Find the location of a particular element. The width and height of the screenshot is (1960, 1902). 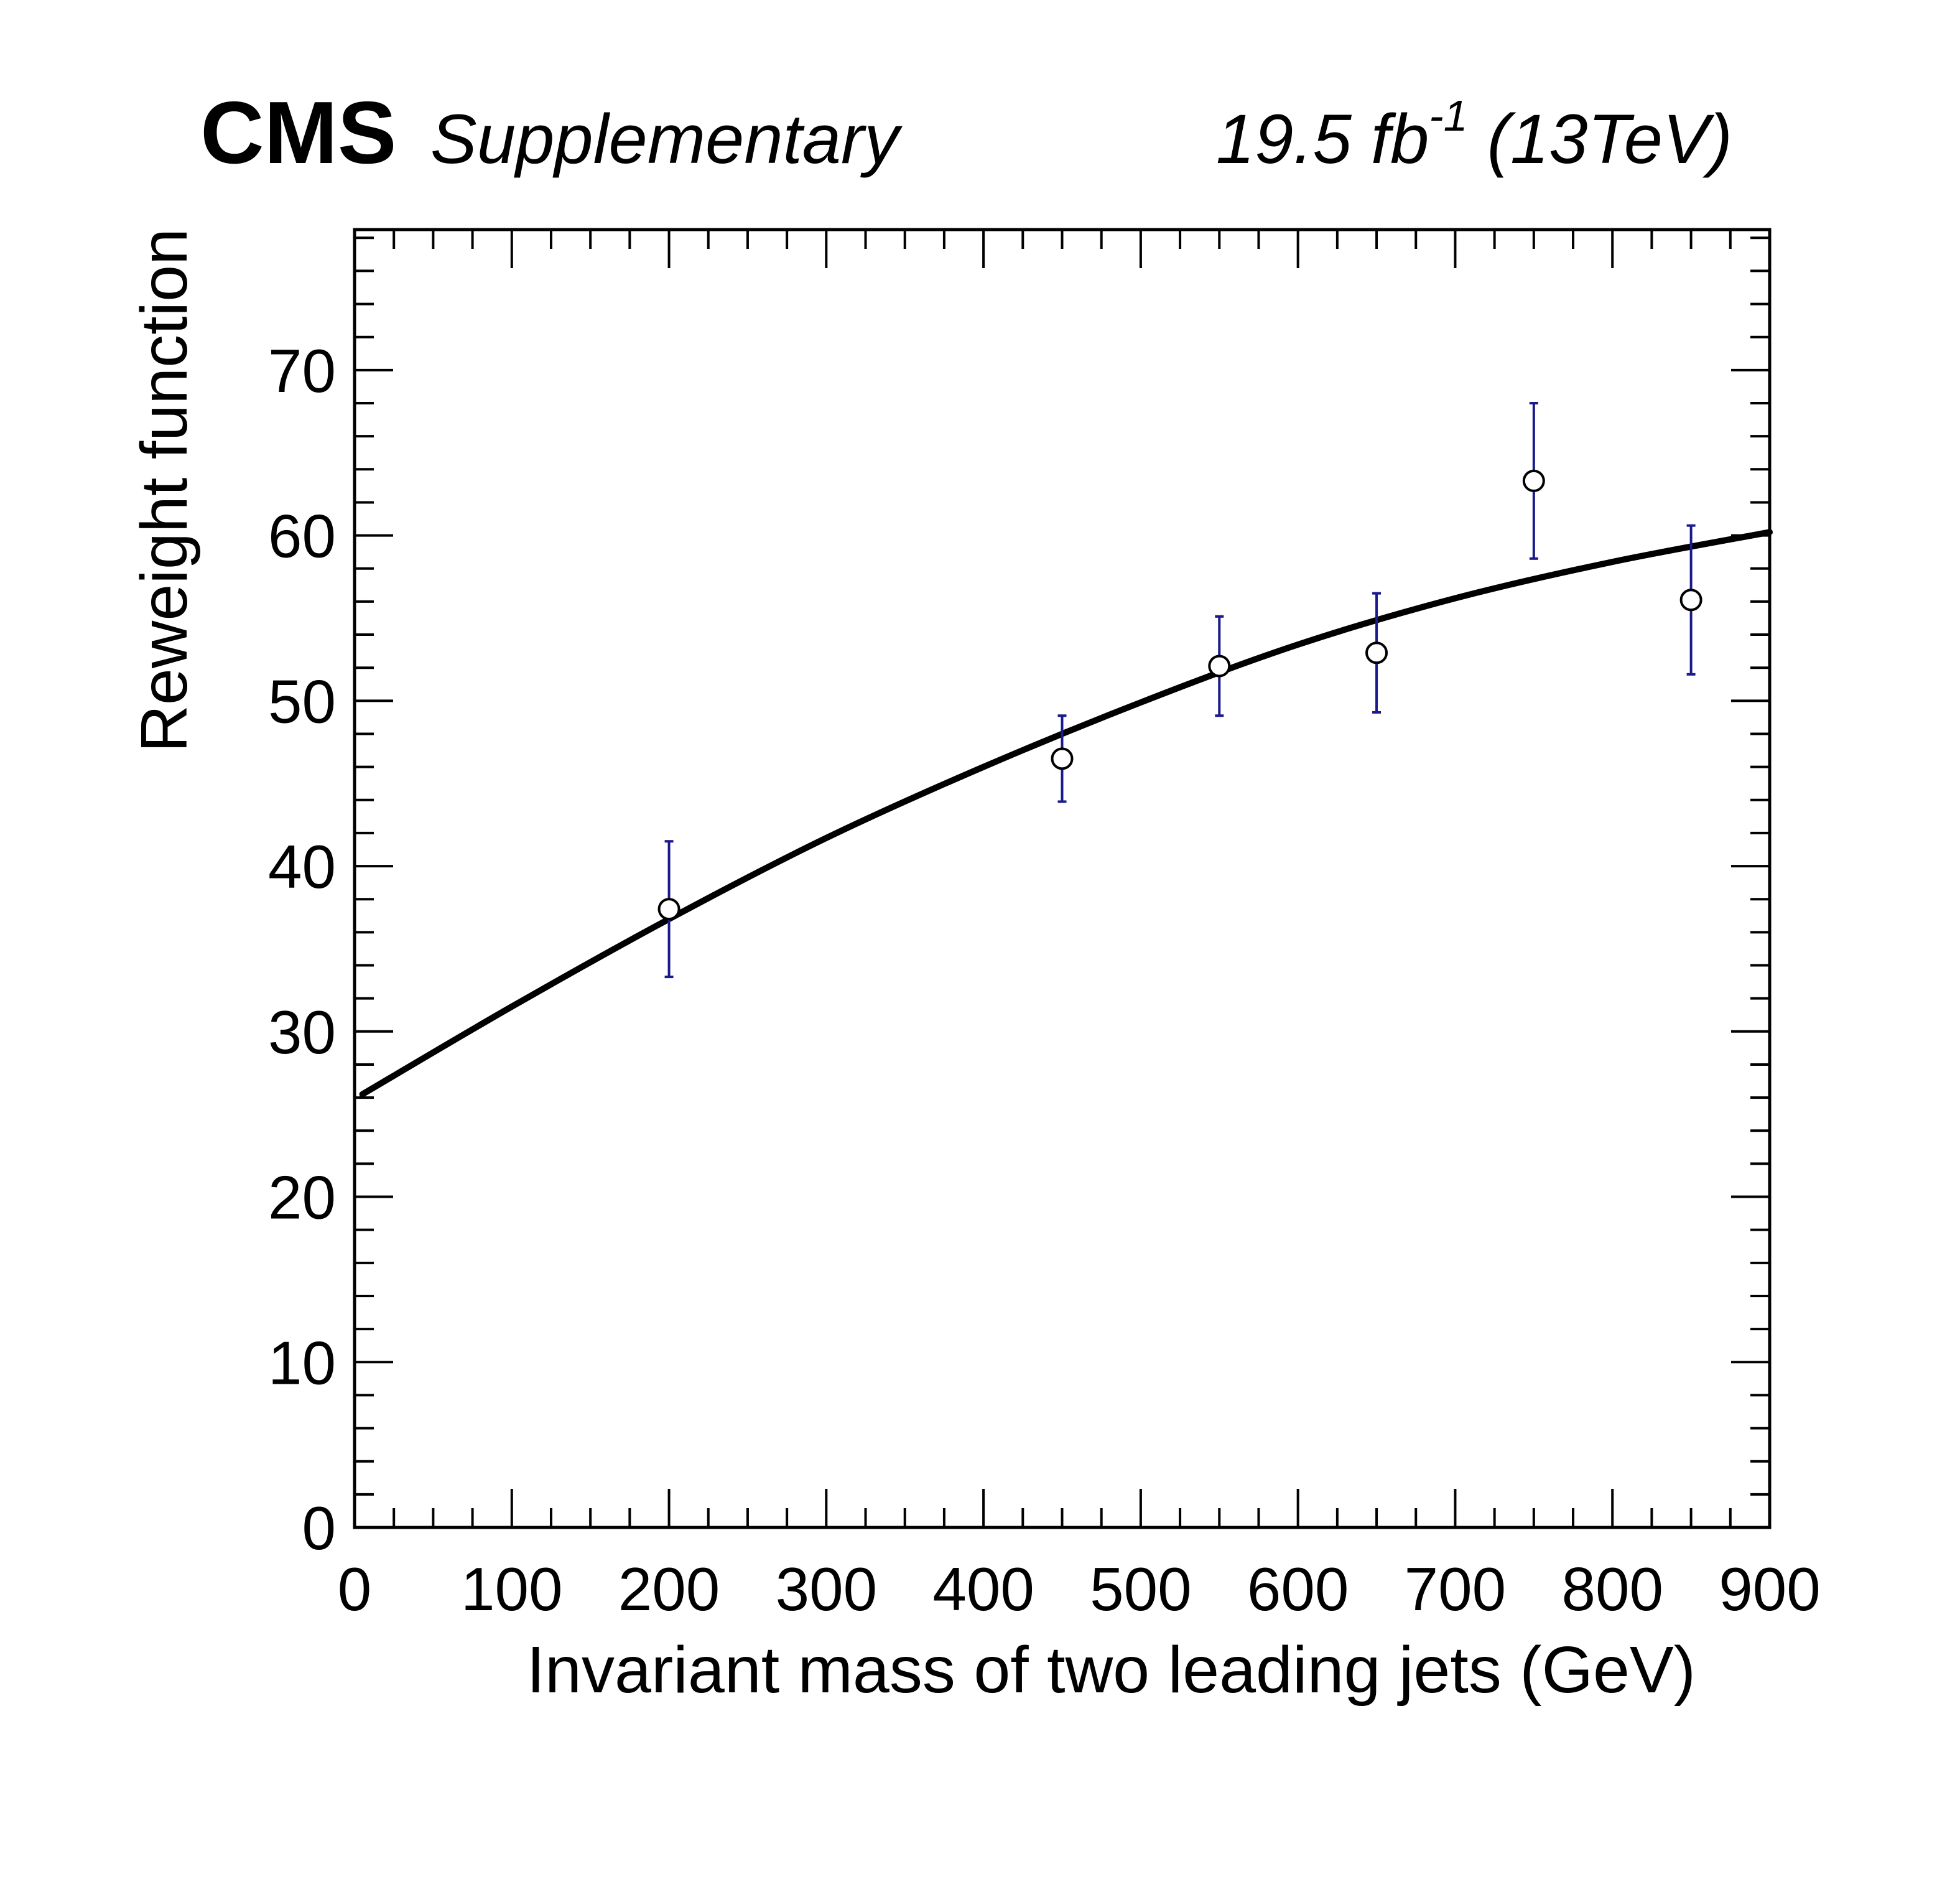

y-tick-label: 20 is located at coordinates (302, 1197).